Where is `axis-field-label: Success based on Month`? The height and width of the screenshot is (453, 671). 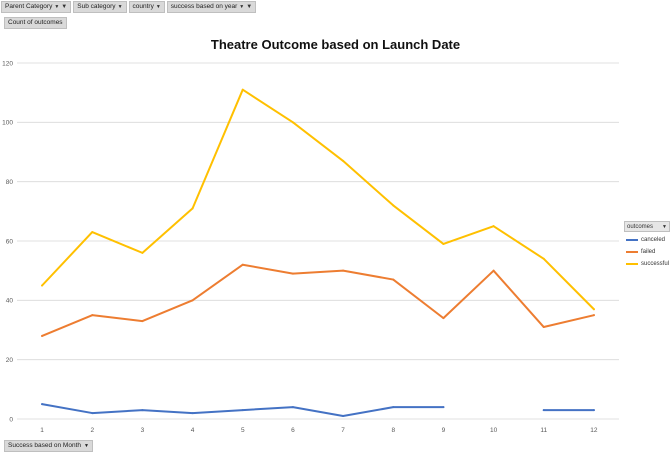 axis-field-label: Success based on Month is located at coordinates (44, 445).